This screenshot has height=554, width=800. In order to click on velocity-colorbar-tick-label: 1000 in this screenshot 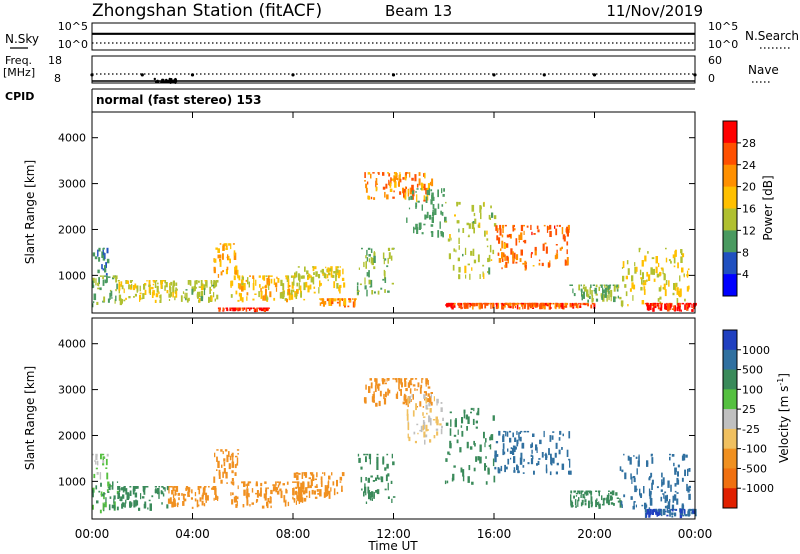, I will do `click(756, 350)`.